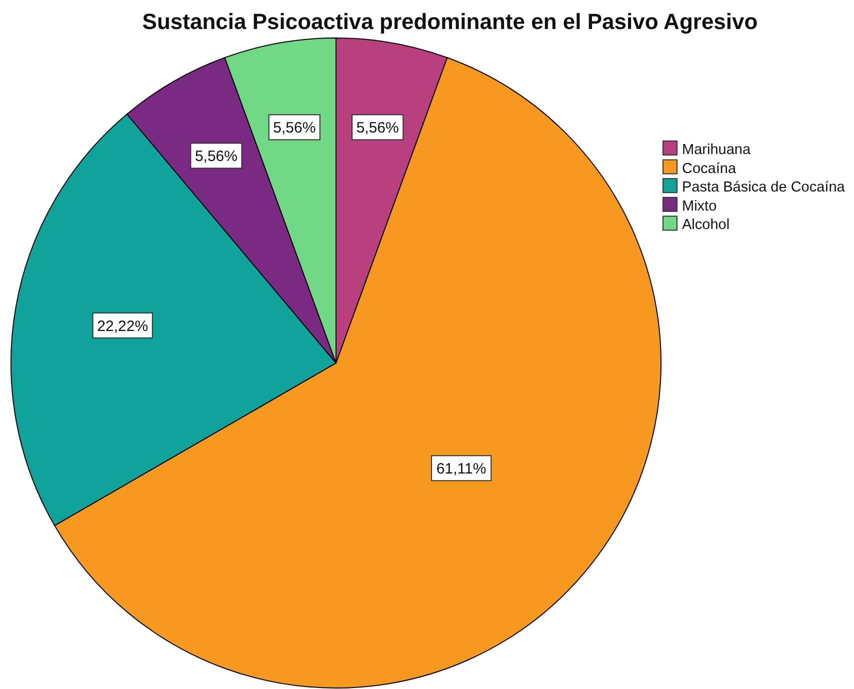  Describe the element at coordinates (709, 168) in the screenshot. I see `legend-label: Cocaína` at that location.